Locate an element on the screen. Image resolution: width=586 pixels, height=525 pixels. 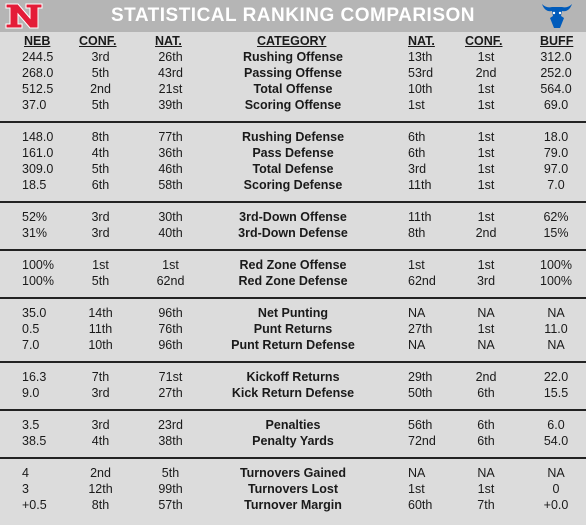
neb-nat-cell: 21st is located at coordinates (170, 89).